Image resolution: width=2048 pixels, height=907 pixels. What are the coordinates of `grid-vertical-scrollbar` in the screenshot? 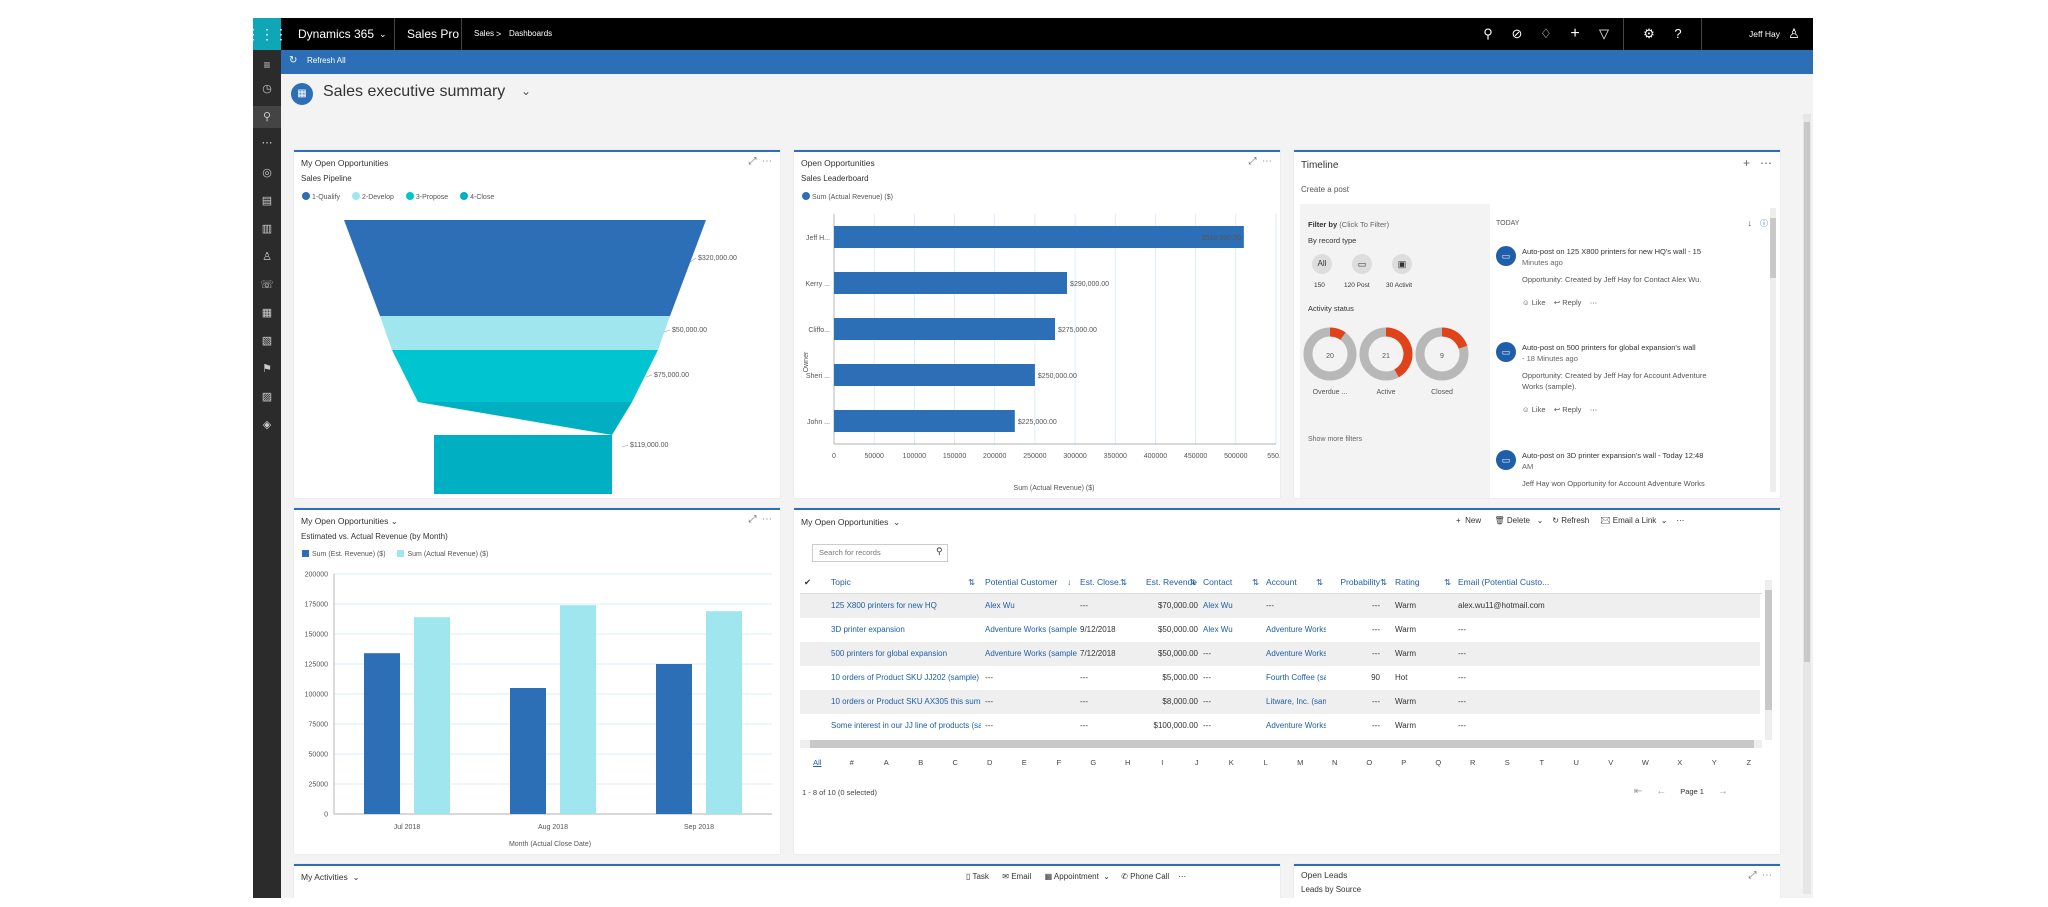 It's located at (1768, 660).